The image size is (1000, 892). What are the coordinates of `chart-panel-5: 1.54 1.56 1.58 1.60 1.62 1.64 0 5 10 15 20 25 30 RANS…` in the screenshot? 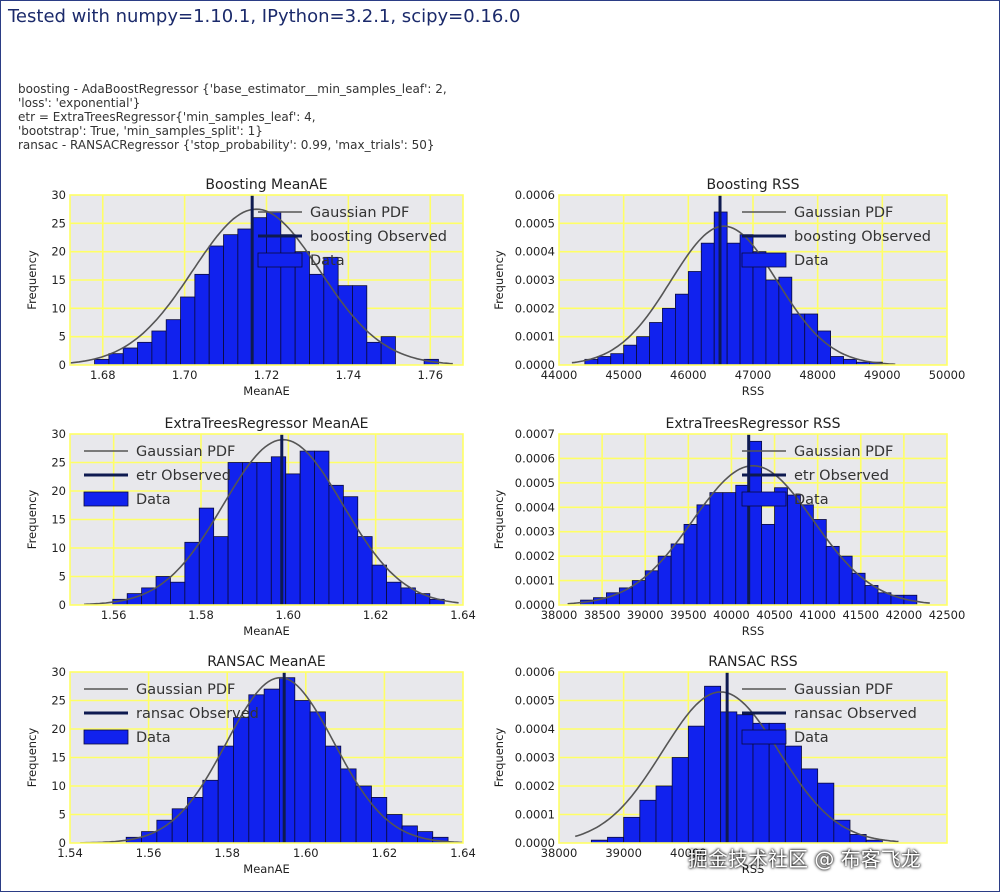 It's located at (250, 765).